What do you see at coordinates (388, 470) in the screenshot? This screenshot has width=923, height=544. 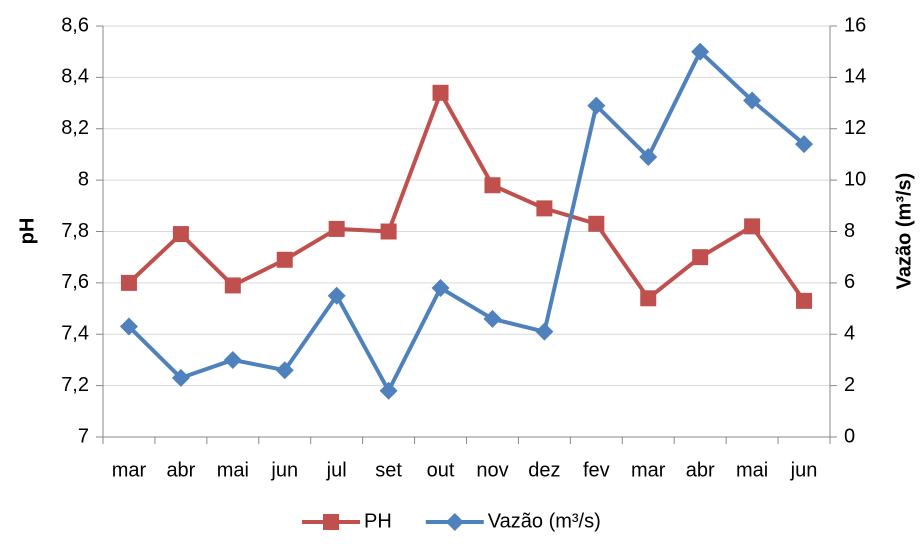 I see `x-tick-label: set` at bounding box center [388, 470].